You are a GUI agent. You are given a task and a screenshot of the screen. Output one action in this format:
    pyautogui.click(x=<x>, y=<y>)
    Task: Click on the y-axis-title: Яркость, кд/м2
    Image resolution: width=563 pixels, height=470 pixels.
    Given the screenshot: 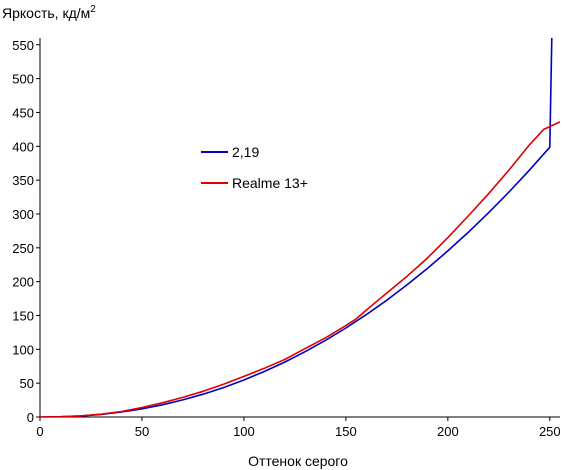 What is the action you would take?
    pyautogui.click(x=49, y=12)
    